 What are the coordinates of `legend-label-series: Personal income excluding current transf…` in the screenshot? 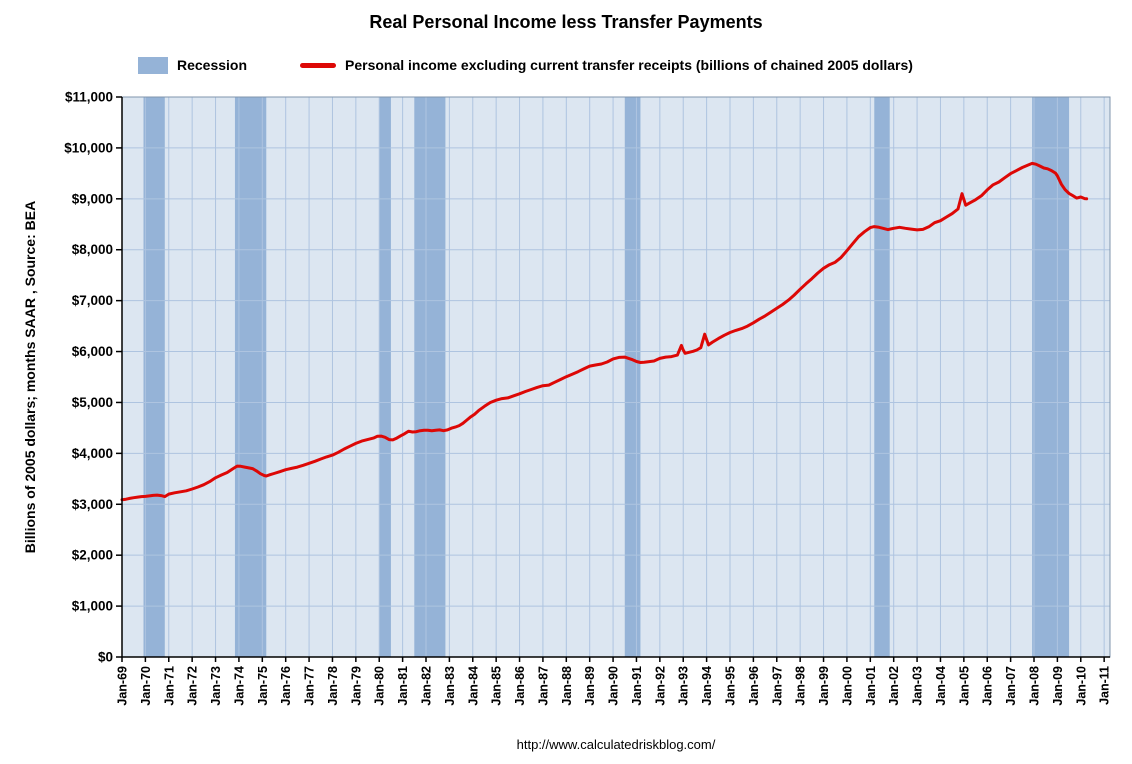 It's located at (629, 65).